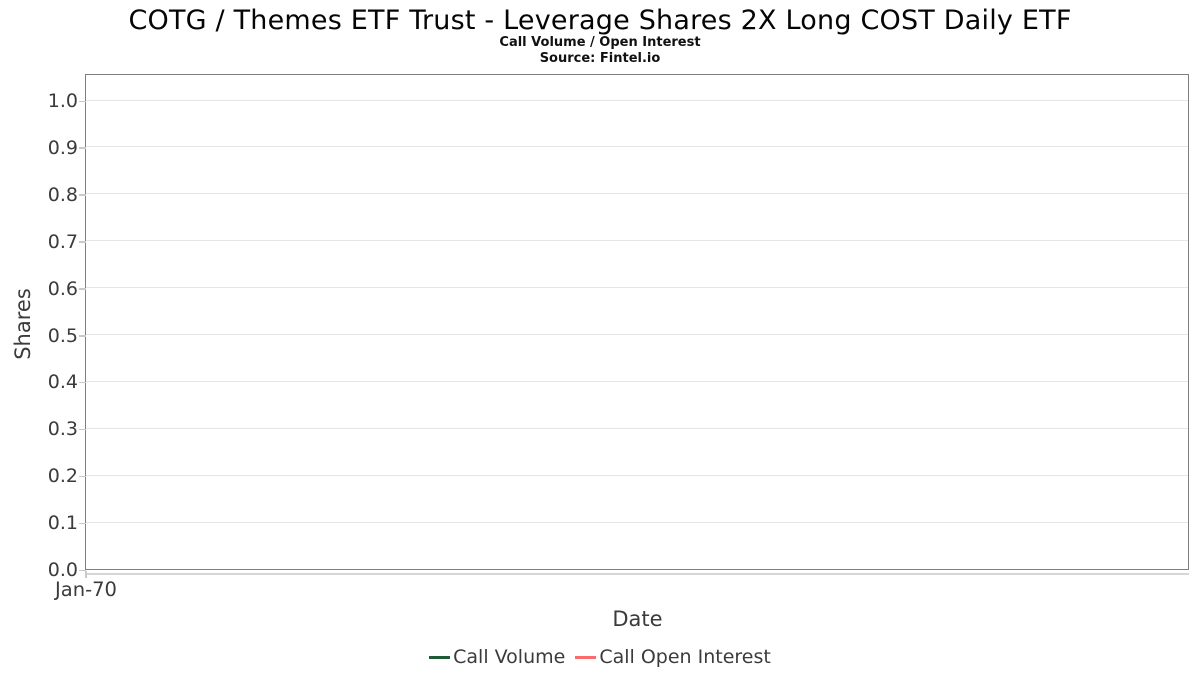 Image resolution: width=1200 pixels, height=675 pixels. What do you see at coordinates (509, 657) in the screenshot?
I see `legend-series-label: Call Volume` at bounding box center [509, 657].